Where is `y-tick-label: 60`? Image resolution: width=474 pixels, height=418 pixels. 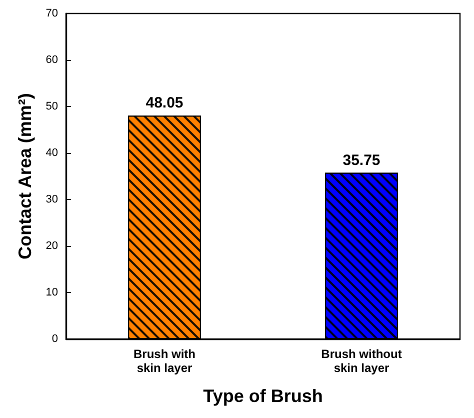 y-tick-label: 60 is located at coordinates (52, 60).